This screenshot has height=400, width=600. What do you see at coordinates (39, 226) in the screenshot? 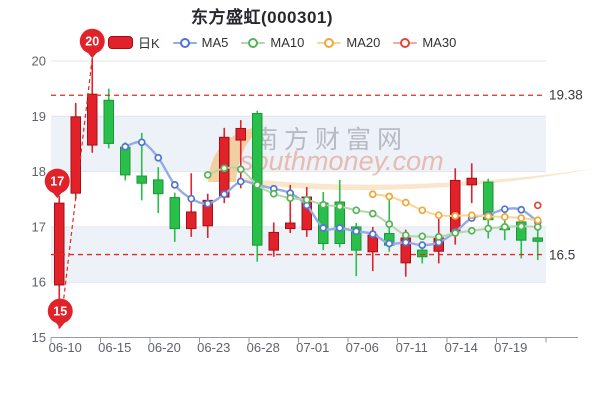
I see `y-axis-label: 17` at bounding box center [39, 226].